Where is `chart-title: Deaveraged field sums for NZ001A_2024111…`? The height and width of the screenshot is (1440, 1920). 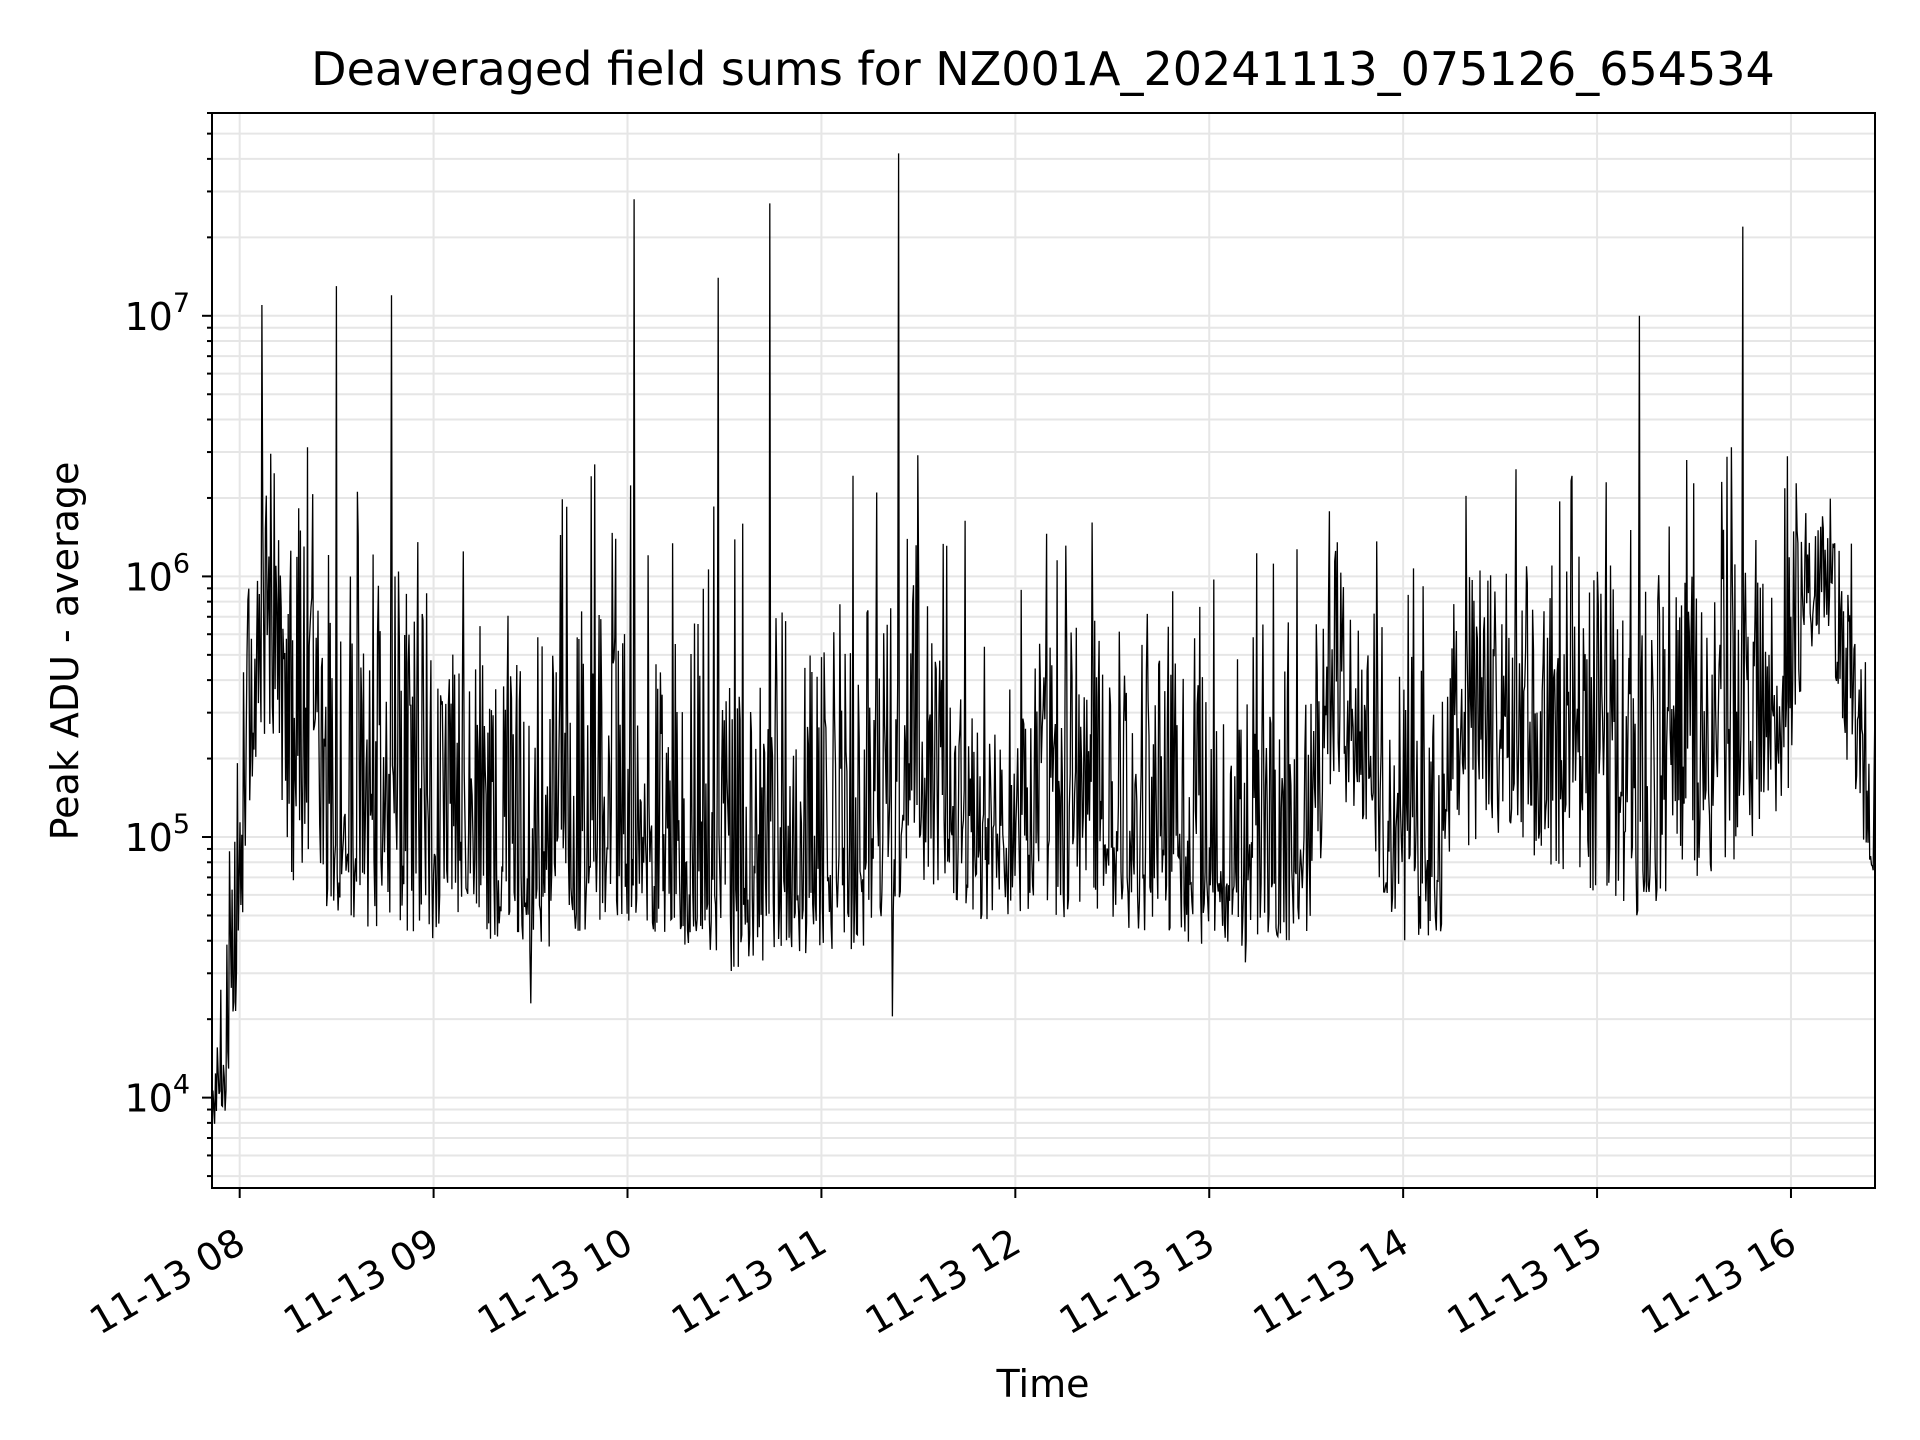
chart-title: Deaveraged field sums for NZ001A_2024111… is located at coordinates (1043, 69).